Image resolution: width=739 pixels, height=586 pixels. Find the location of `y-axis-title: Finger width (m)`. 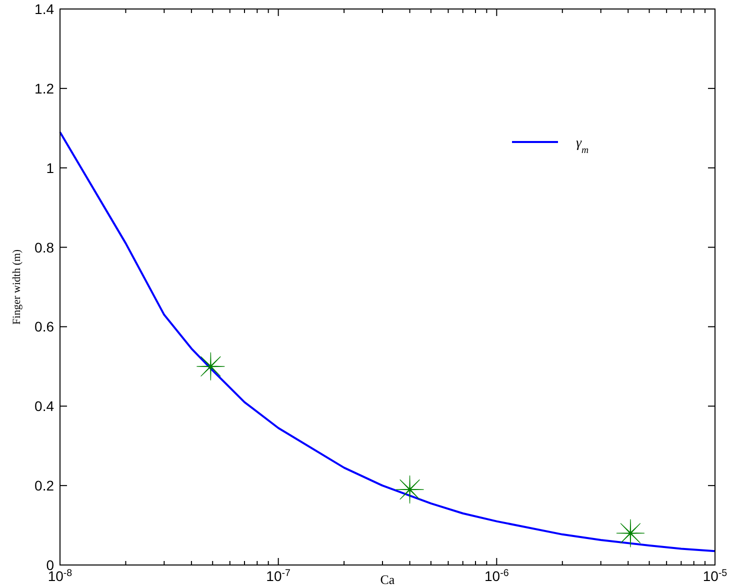

y-axis-title: Finger width (m) is located at coordinates (17, 287).